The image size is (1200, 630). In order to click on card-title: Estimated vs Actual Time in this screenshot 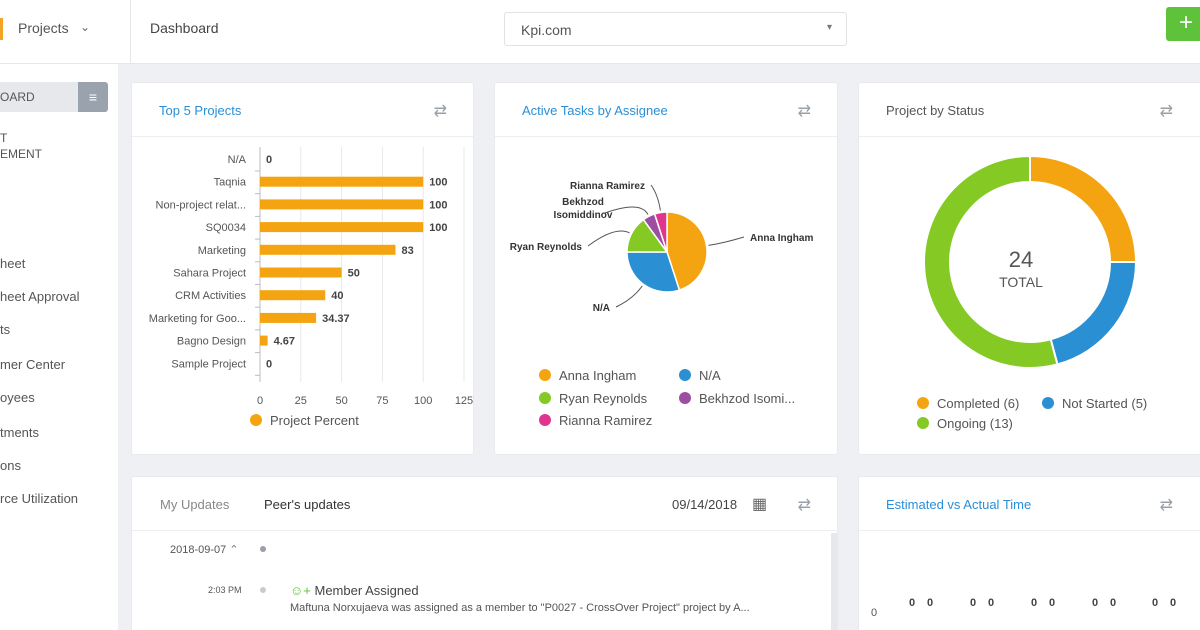, I will do `click(959, 504)`.